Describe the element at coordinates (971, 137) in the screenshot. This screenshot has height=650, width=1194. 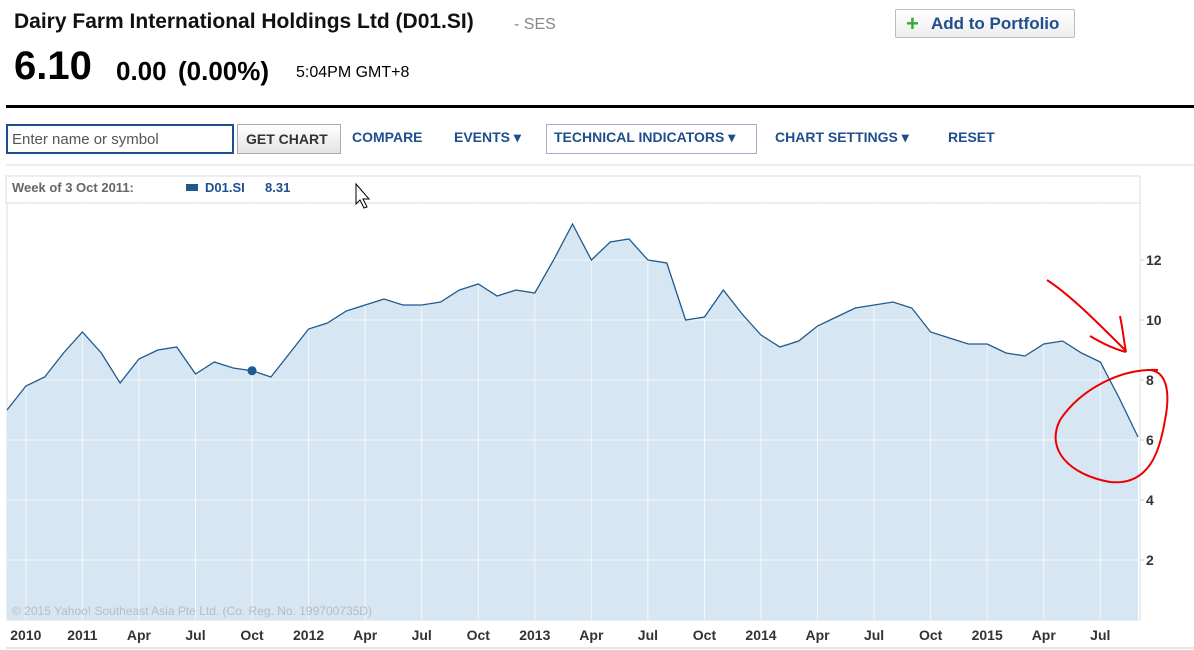
I see `reset: RESET` at that location.